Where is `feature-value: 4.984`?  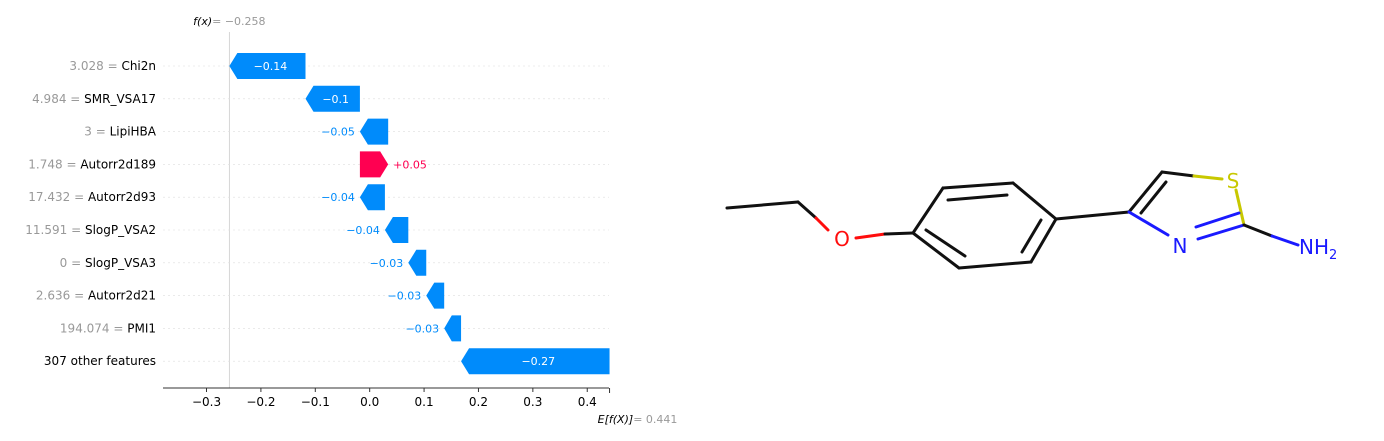 feature-value: 4.984 is located at coordinates (49, 99).